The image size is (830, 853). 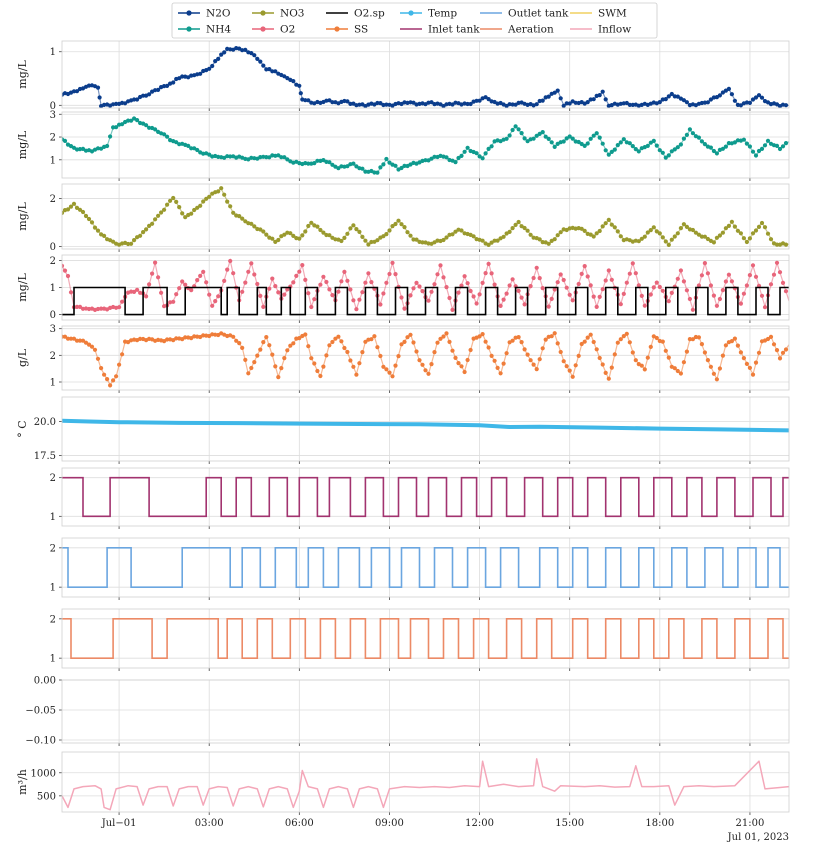 What do you see at coordinates (750, 823) in the screenshot?
I see `x-tick-label: 21:00` at bounding box center [750, 823].